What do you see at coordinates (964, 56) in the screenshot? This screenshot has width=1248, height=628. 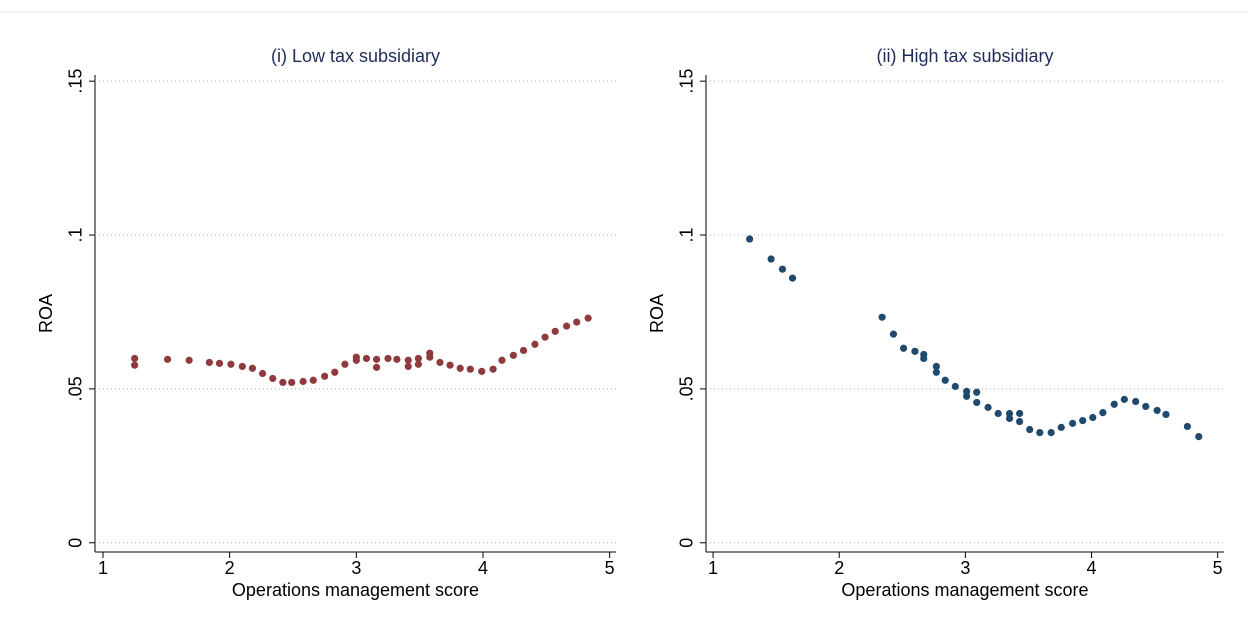 I see `chart-title: (ii) High tax subsidiary` at bounding box center [964, 56].